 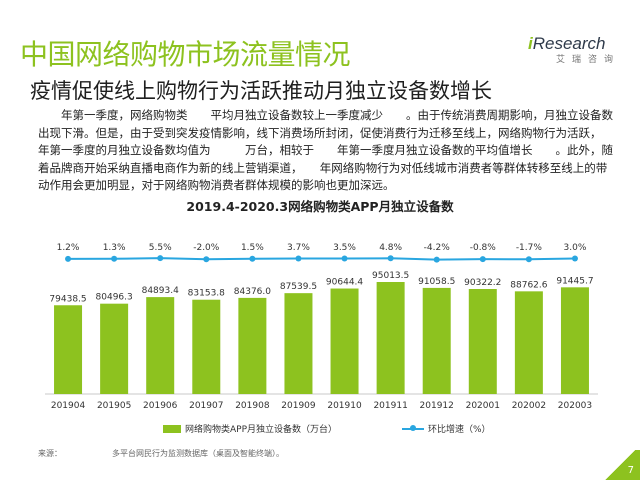 What do you see at coordinates (160, 406) in the screenshot?
I see `x-tick-label: 201906` at bounding box center [160, 406].